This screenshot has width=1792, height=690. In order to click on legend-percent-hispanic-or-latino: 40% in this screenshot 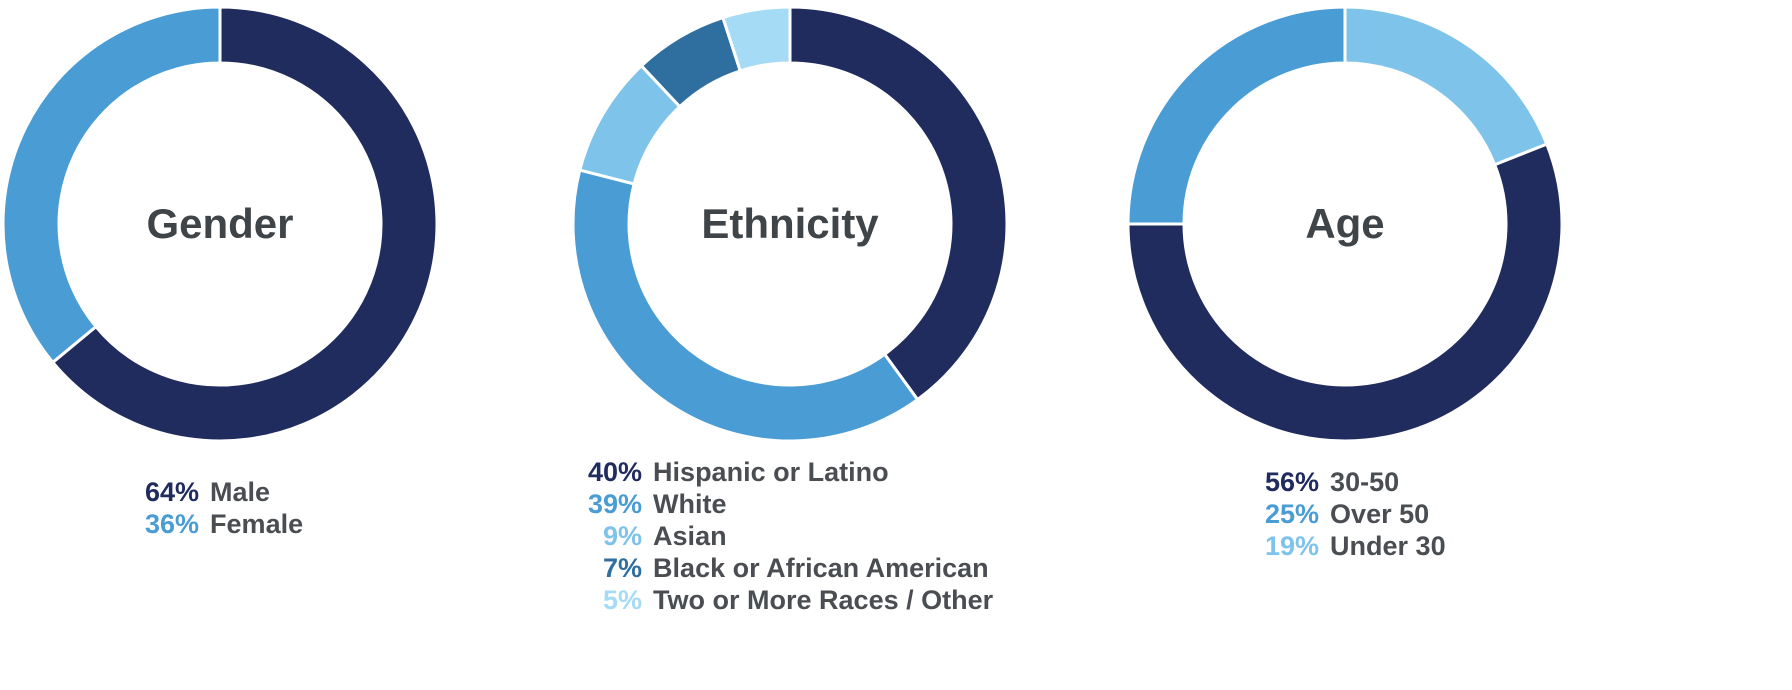, I will do `click(615, 472)`.